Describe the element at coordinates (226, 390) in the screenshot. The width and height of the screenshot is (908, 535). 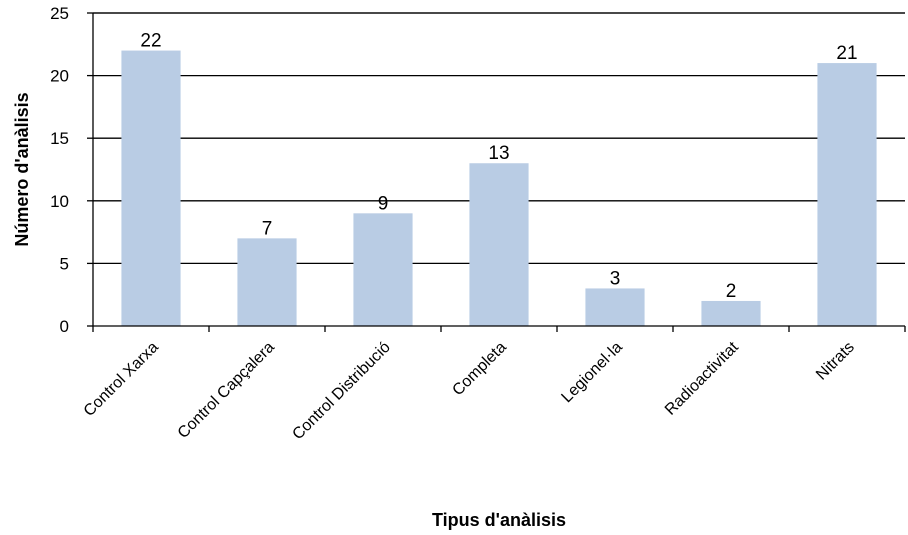
I see `x-tick-label: Control Capçalera` at that location.